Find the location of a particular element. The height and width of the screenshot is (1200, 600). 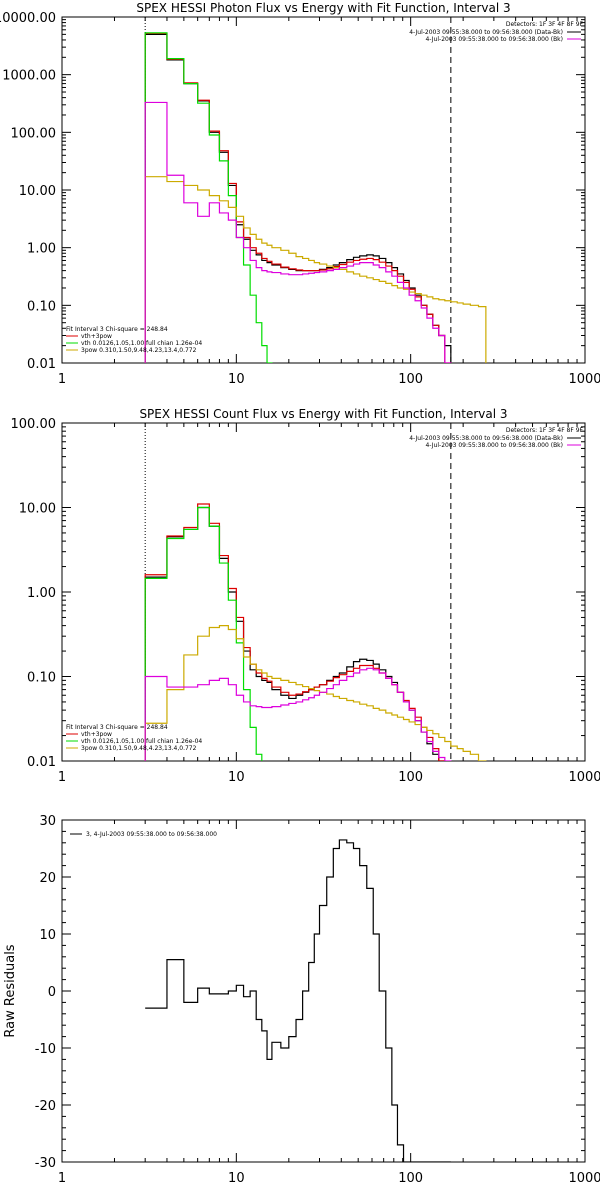

series-3pow is located at coordinates (315, 693).